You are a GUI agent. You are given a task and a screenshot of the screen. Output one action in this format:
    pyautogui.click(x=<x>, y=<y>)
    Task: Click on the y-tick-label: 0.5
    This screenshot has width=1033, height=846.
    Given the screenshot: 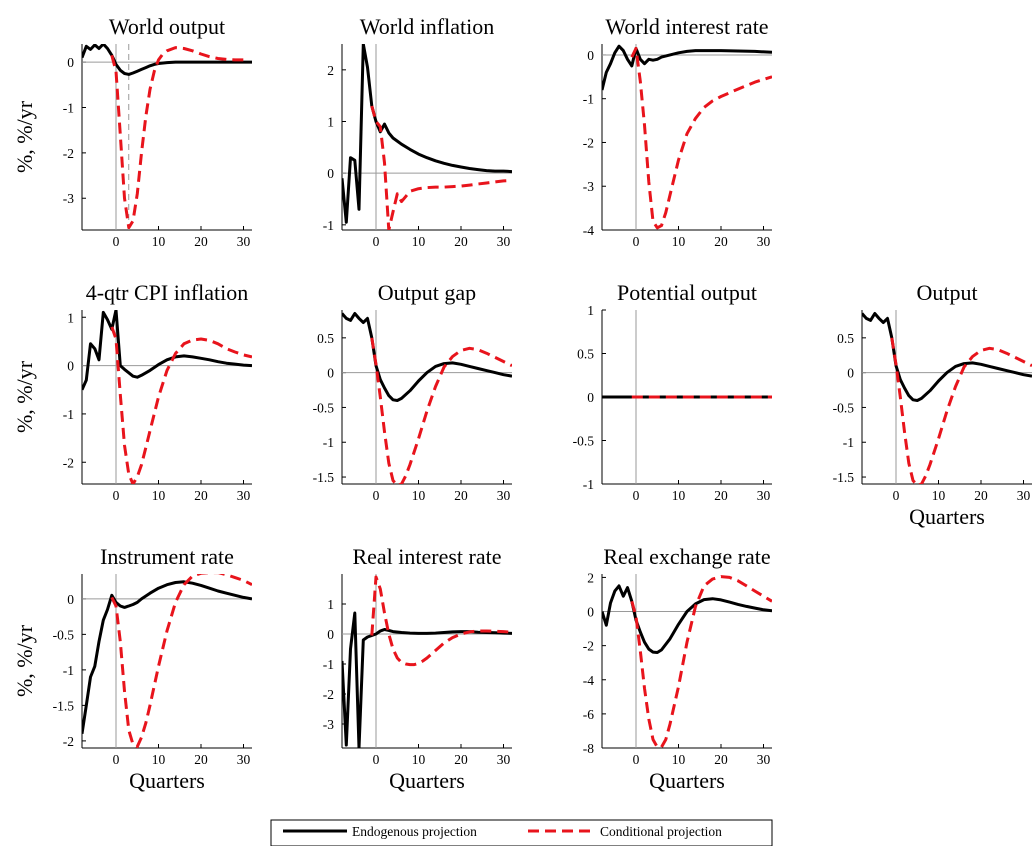 What is the action you would take?
    pyautogui.click(x=845, y=338)
    